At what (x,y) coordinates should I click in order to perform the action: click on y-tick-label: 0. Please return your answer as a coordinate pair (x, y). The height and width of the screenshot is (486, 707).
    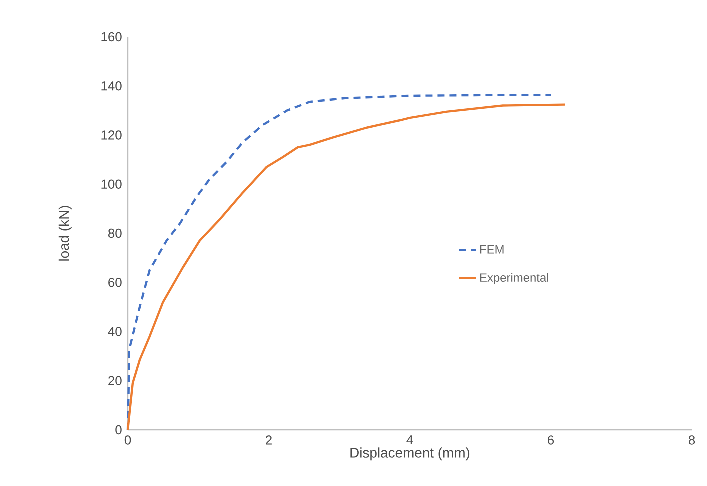
    Looking at the image, I should click on (119, 430).